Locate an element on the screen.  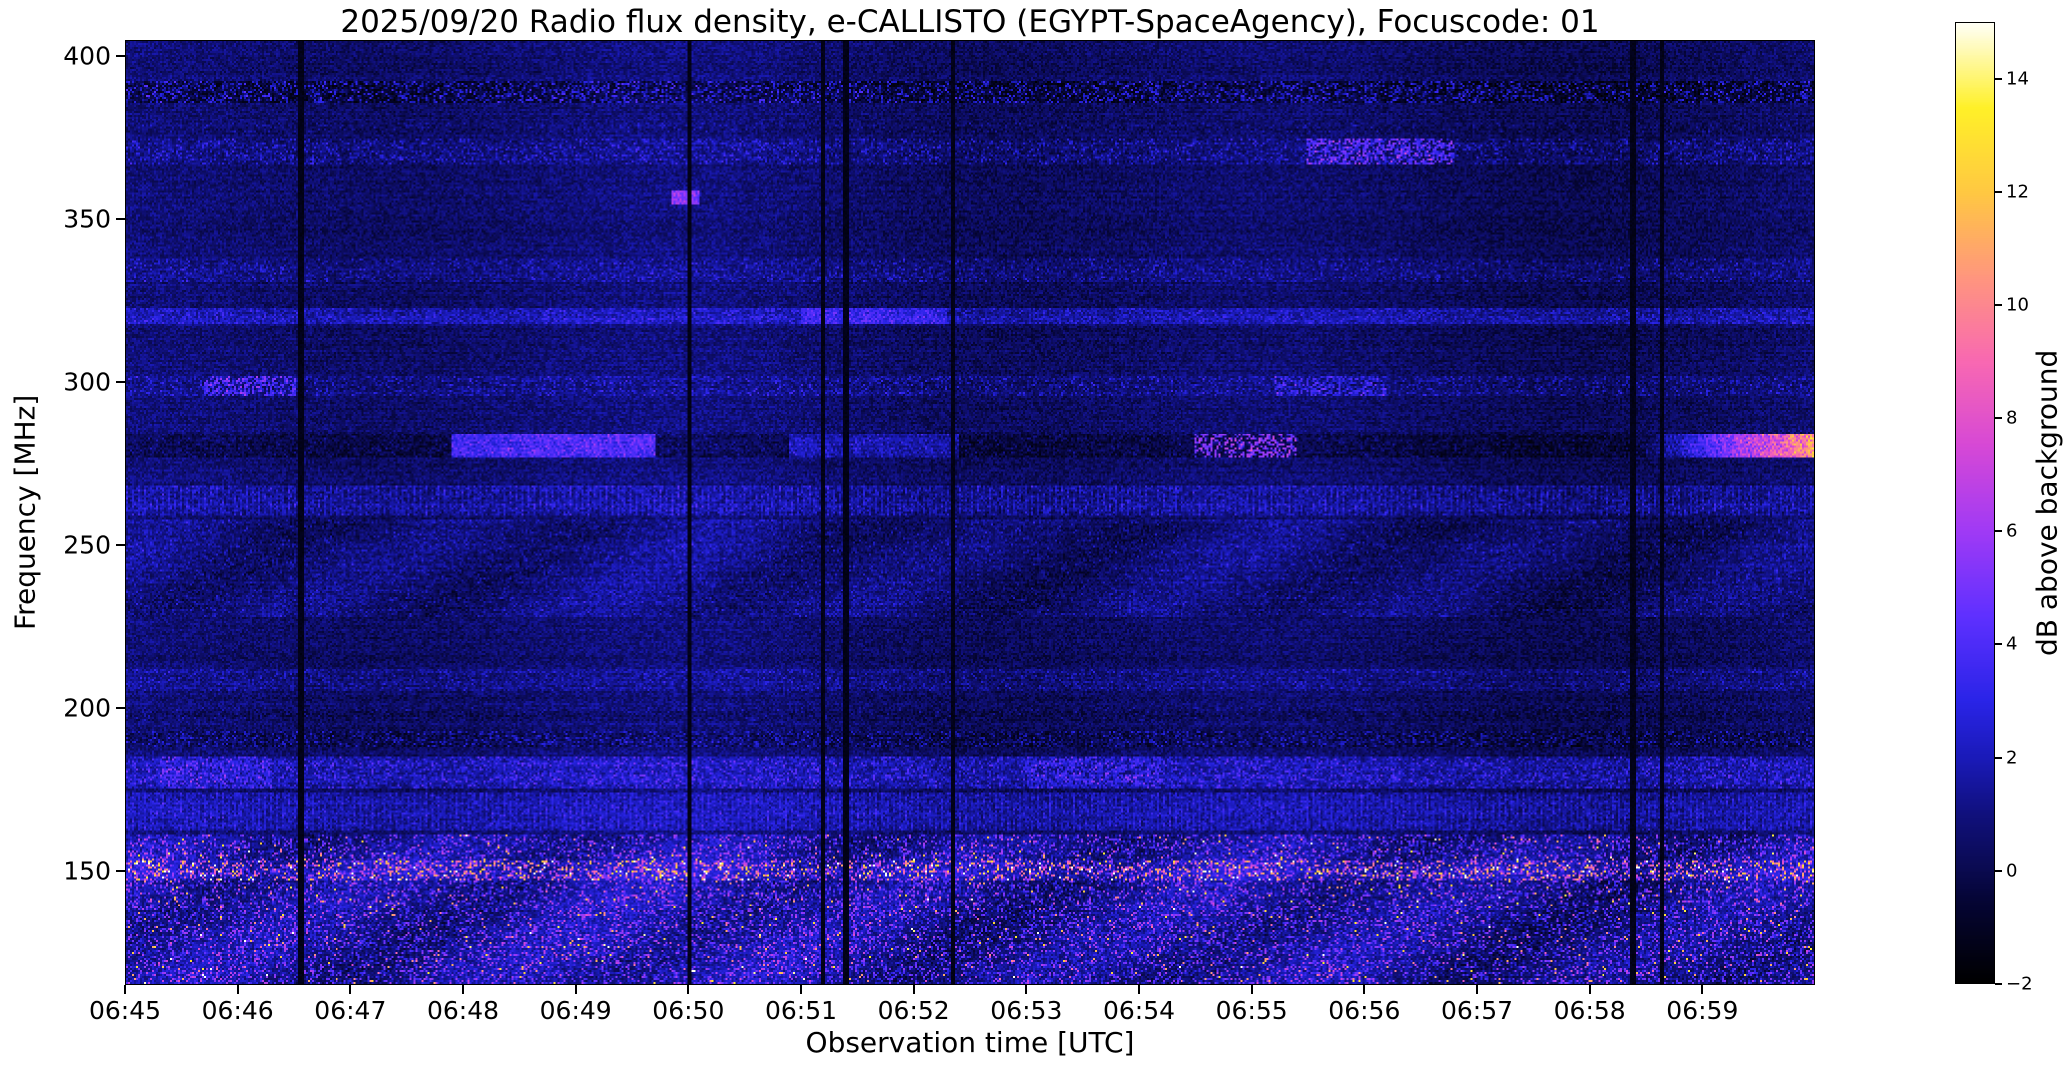
y-axis-label: Frequency [MHz] is located at coordinates (25, 512).